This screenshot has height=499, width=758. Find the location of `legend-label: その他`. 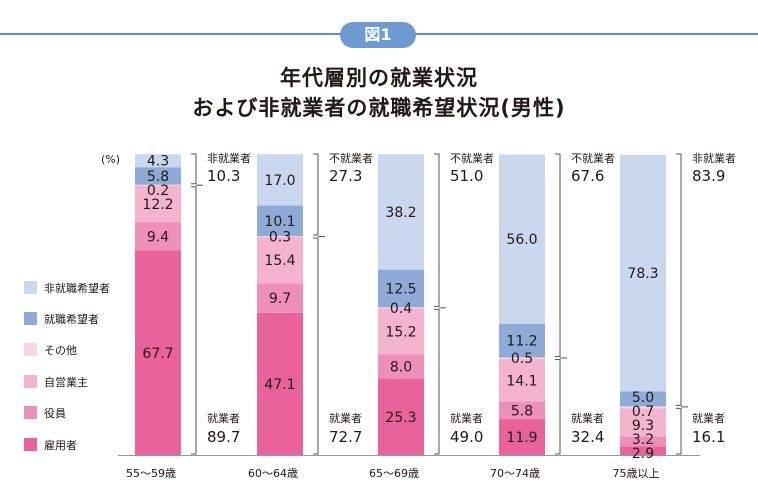

legend-label: その他 is located at coordinates (60, 350).